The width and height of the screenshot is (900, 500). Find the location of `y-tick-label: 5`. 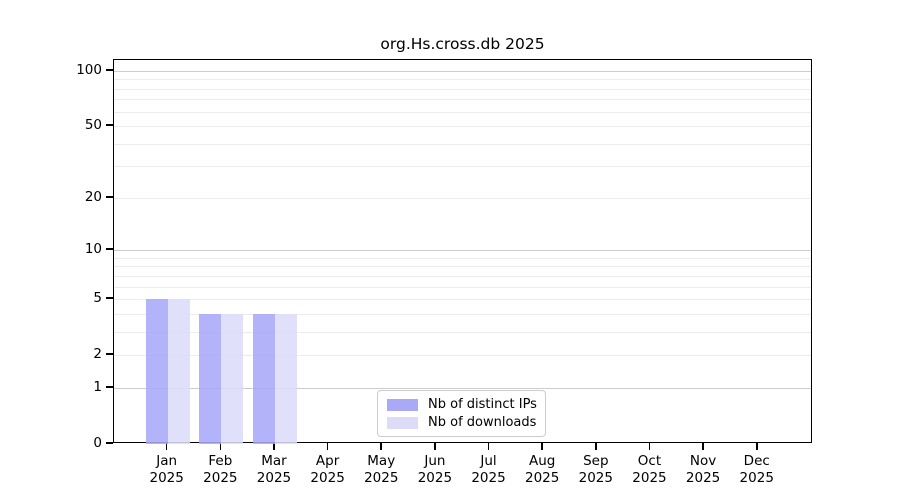

y-tick-label: 5 is located at coordinates (97, 298).